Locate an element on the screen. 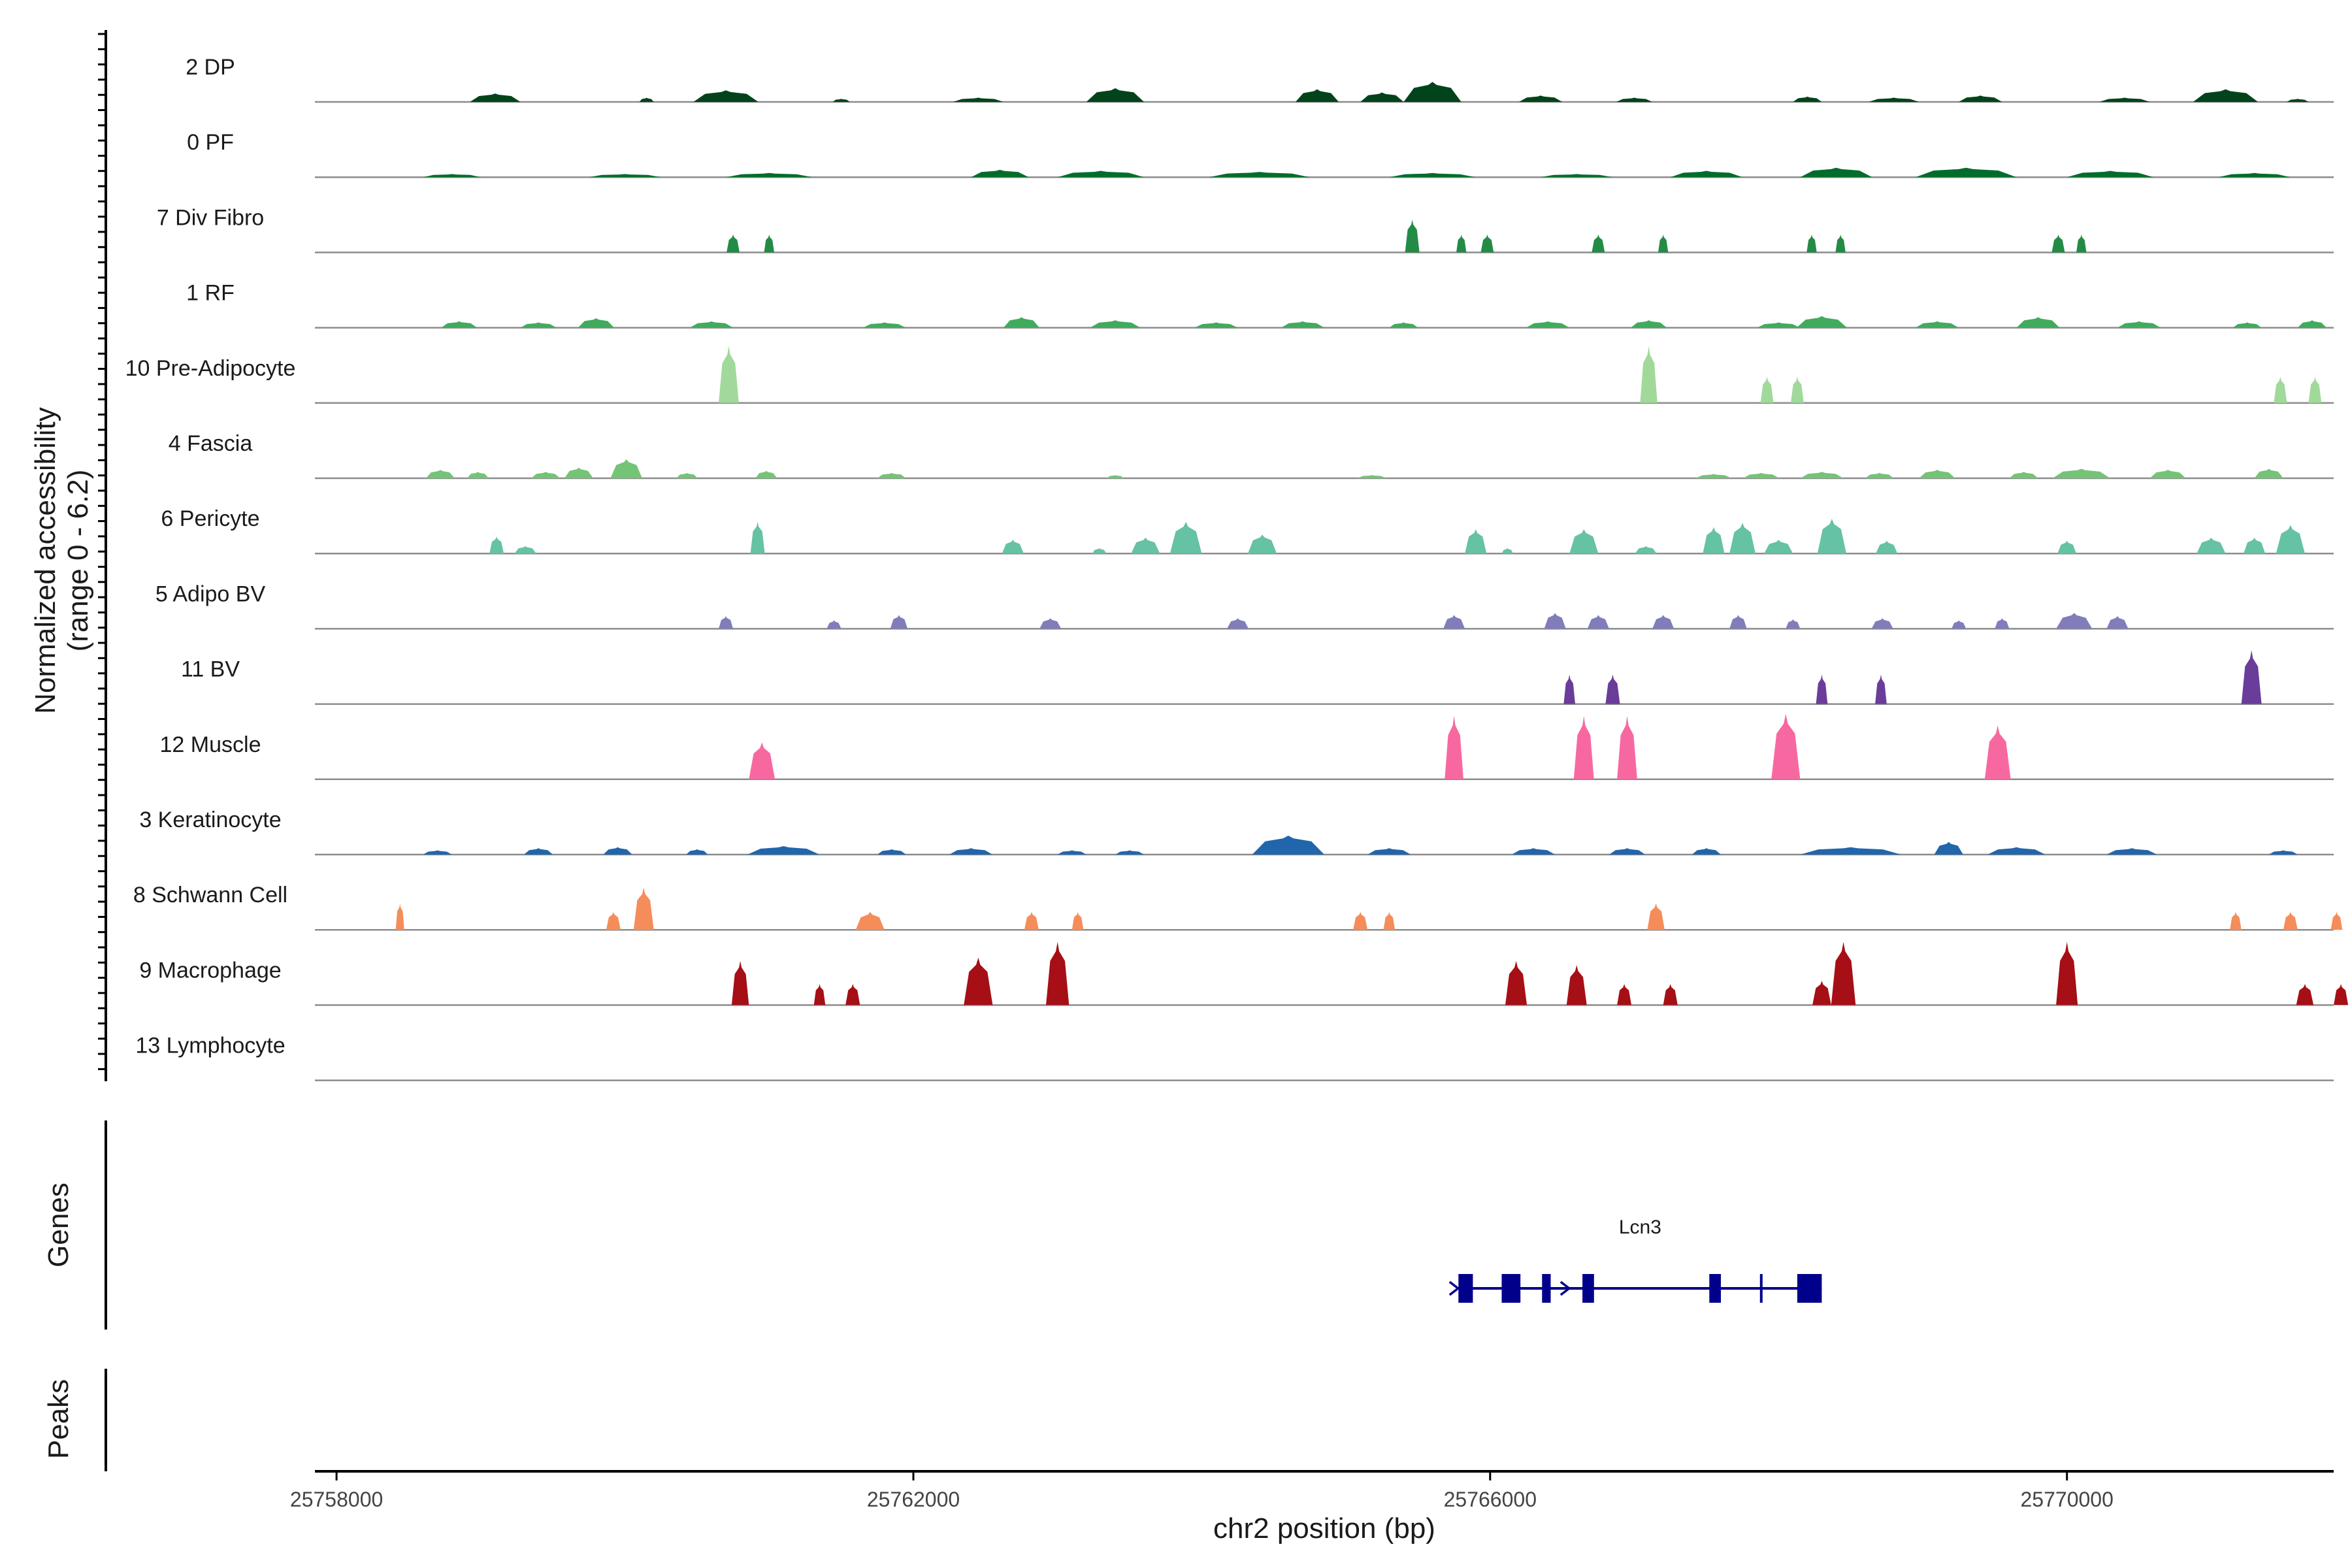 This screenshot has width=2352, height=1568. track-1: 2 DP is located at coordinates (1260, 79).